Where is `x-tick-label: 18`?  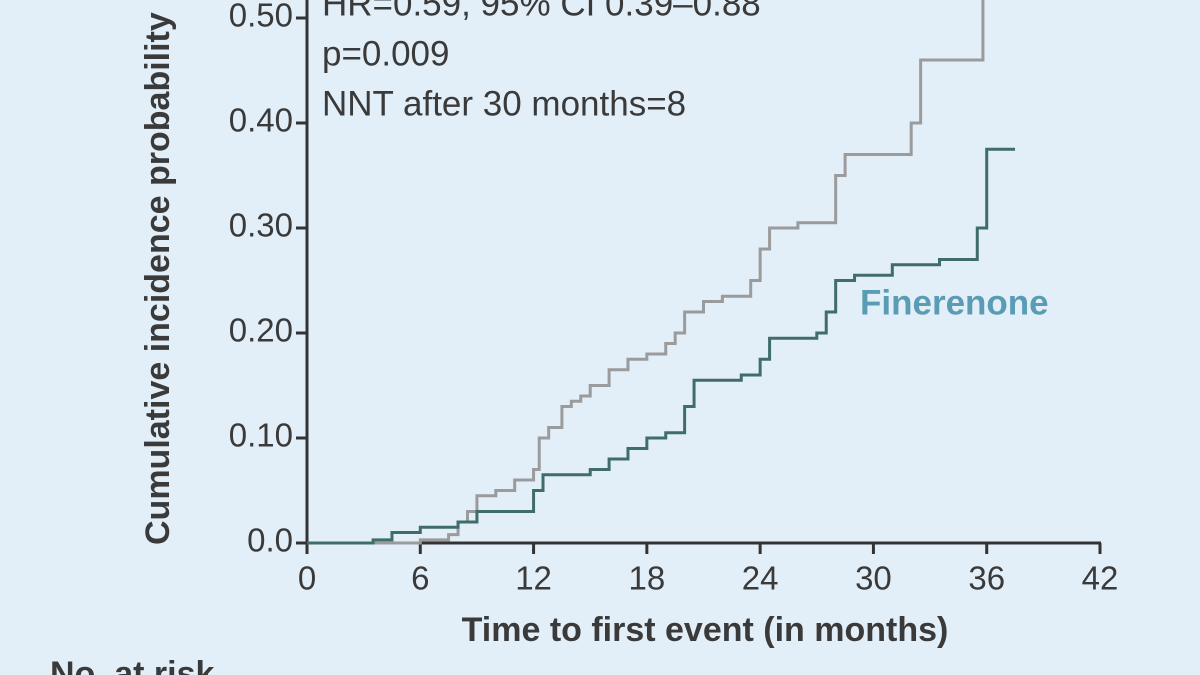
x-tick-label: 18 is located at coordinates (646, 578).